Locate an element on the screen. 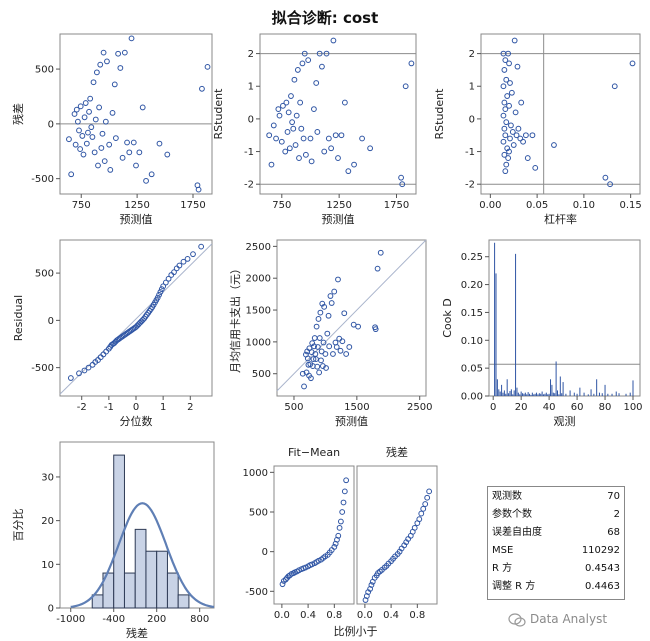 The height and width of the screenshot is (641, 650). stat-row: 观测数 70 is located at coordinates (556, 497).